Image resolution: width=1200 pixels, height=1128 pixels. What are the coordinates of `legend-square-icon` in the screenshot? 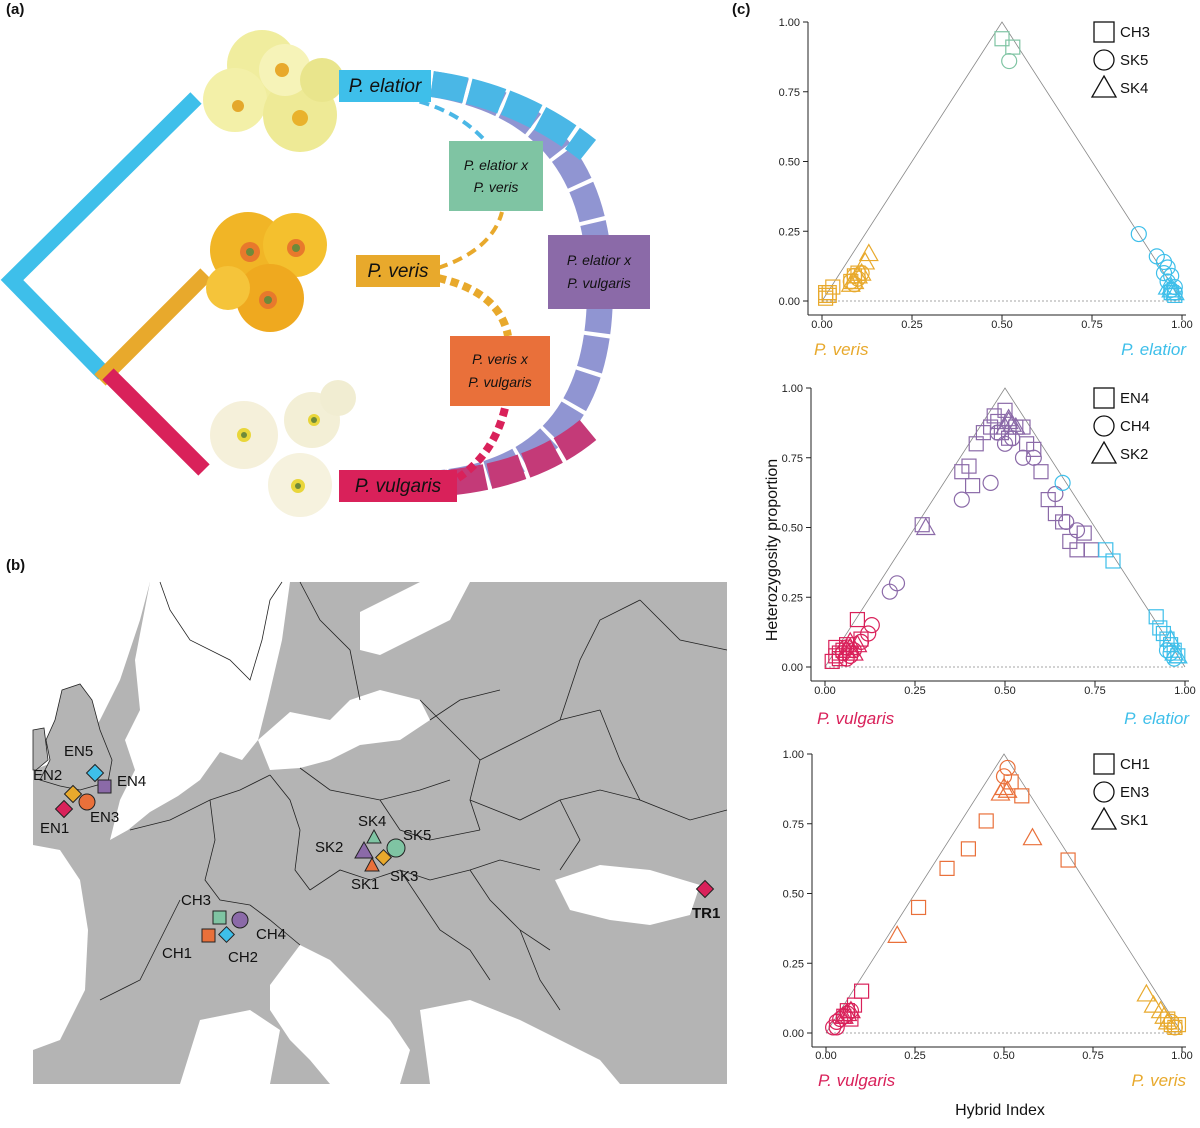 It's located at (1104, 764).